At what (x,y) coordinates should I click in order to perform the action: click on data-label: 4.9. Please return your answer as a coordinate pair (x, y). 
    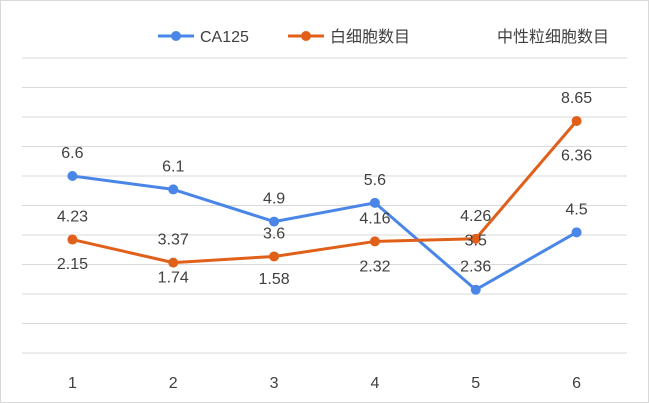
    Looking at the image, I should click on (274, 199).